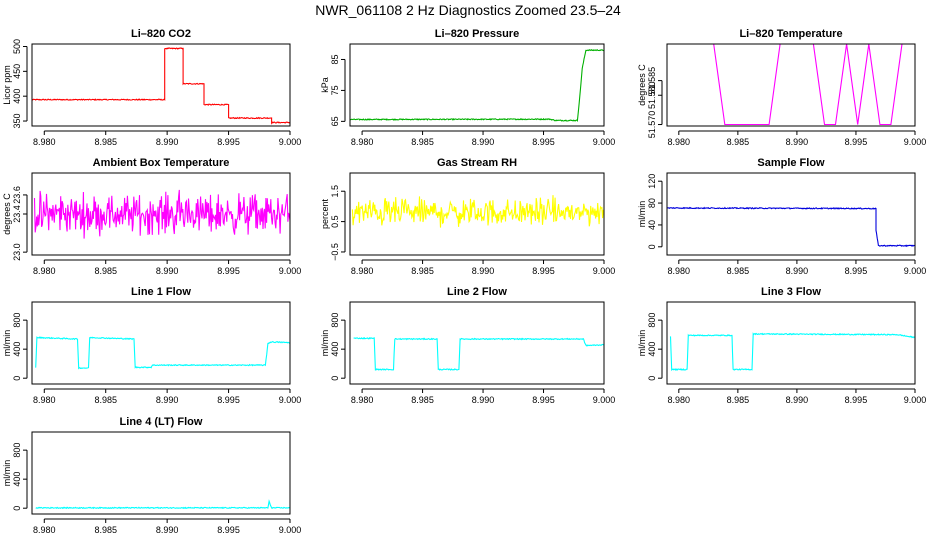 The width and height of the screenshot is (936, 540). Describe the element at coordinates (335, 221) in the screenshot. I see `y-tick-label: 0.5` at that location.